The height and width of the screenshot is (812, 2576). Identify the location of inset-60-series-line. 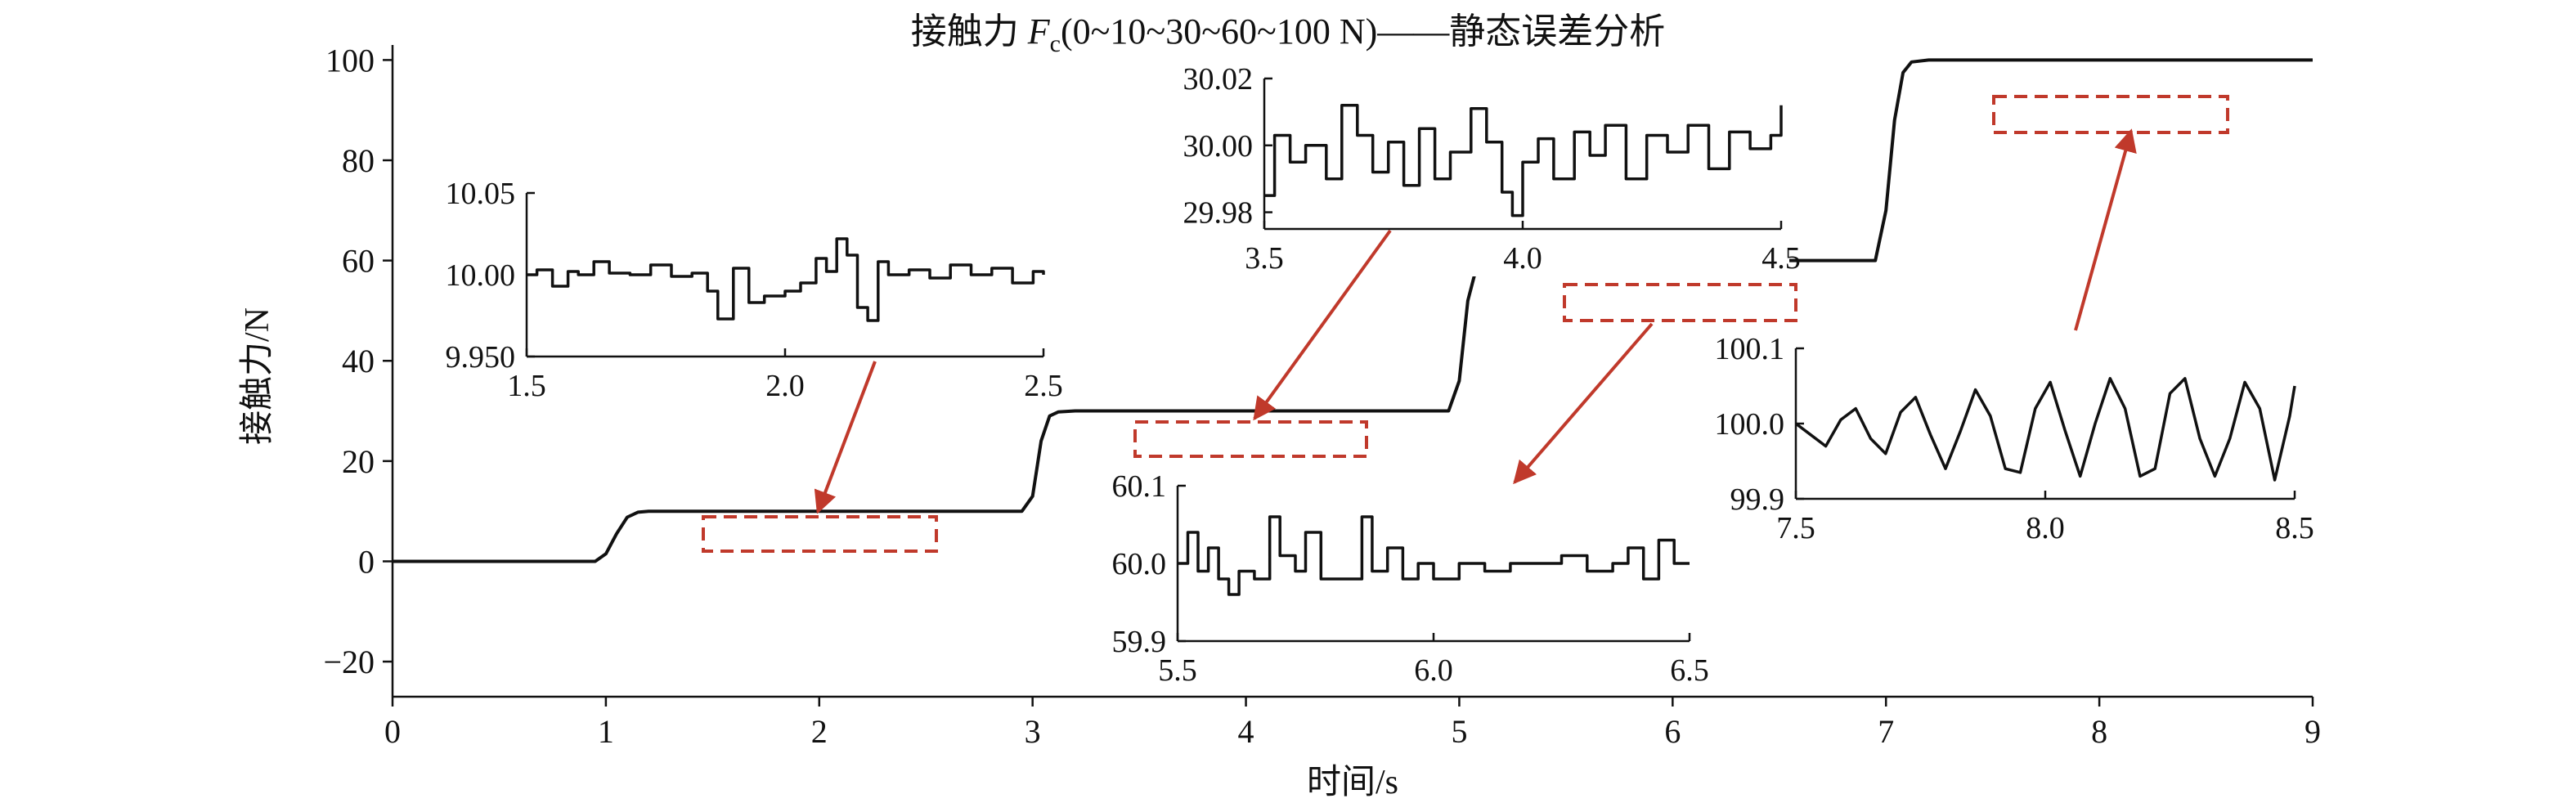
(1434, 555).